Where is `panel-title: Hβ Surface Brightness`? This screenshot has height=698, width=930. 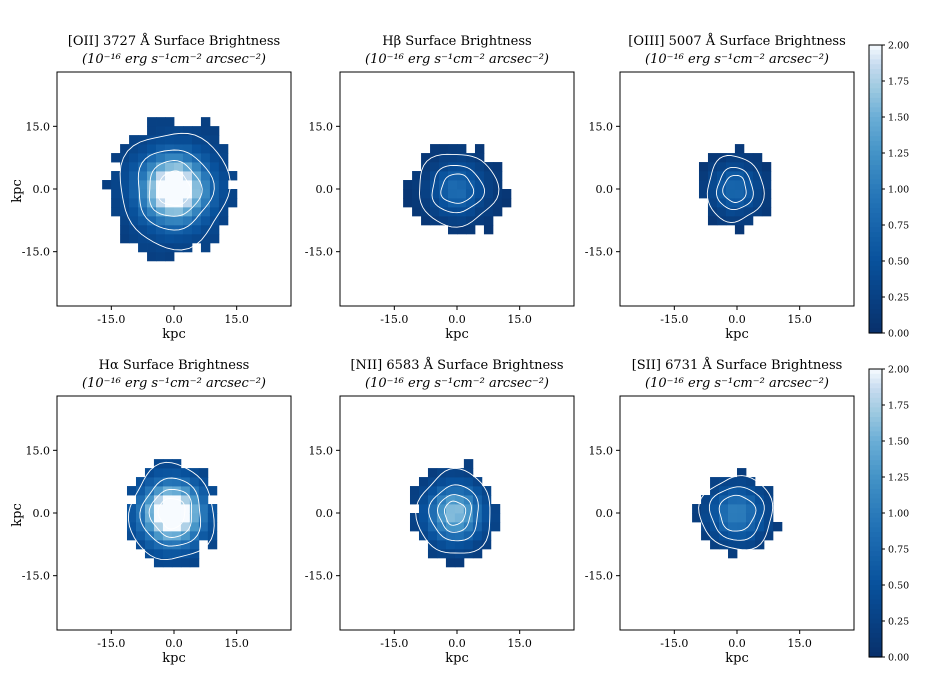
panel-title: Hβ Surface Brightness is located at coordinates (456, 41).